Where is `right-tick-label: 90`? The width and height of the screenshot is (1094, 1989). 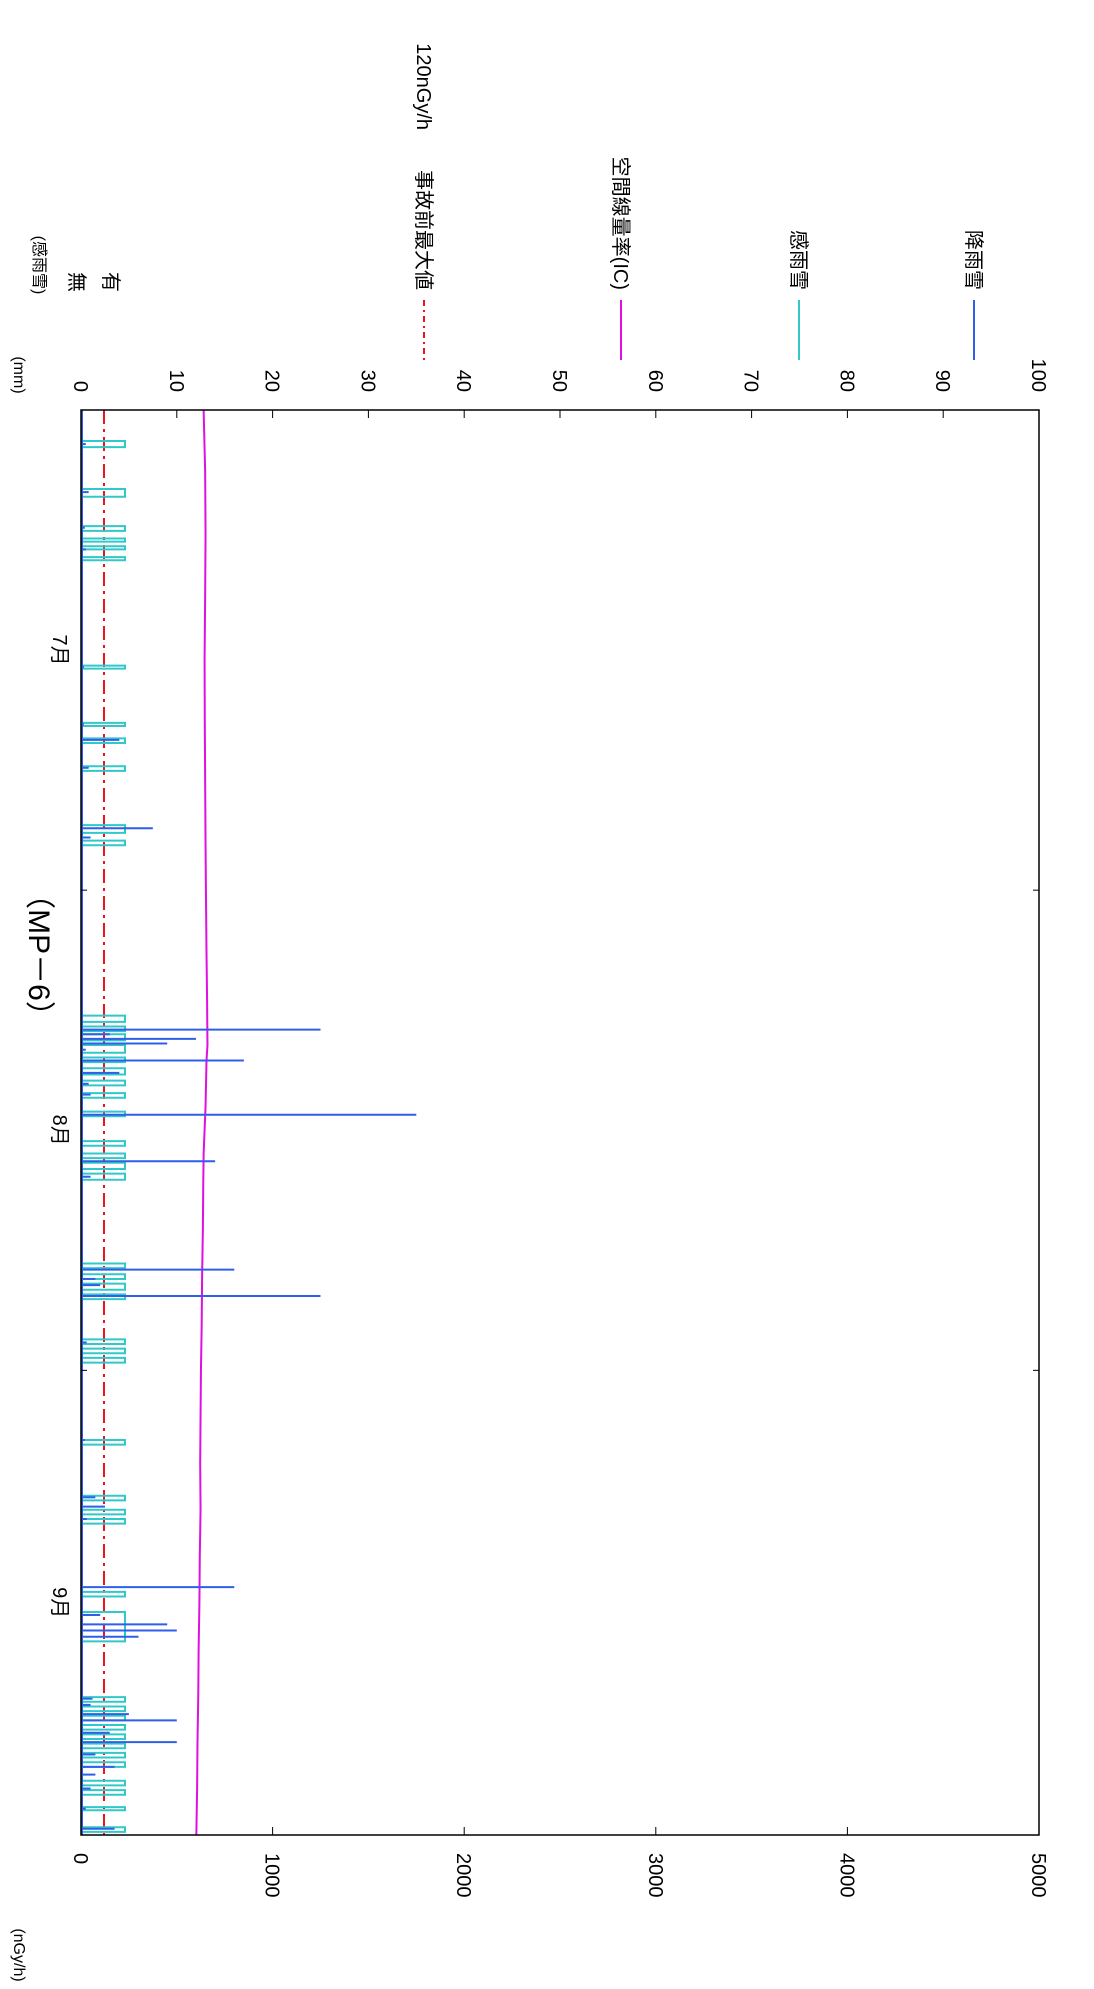
right-tick-label: 90 is located at coordinates (942, 381).